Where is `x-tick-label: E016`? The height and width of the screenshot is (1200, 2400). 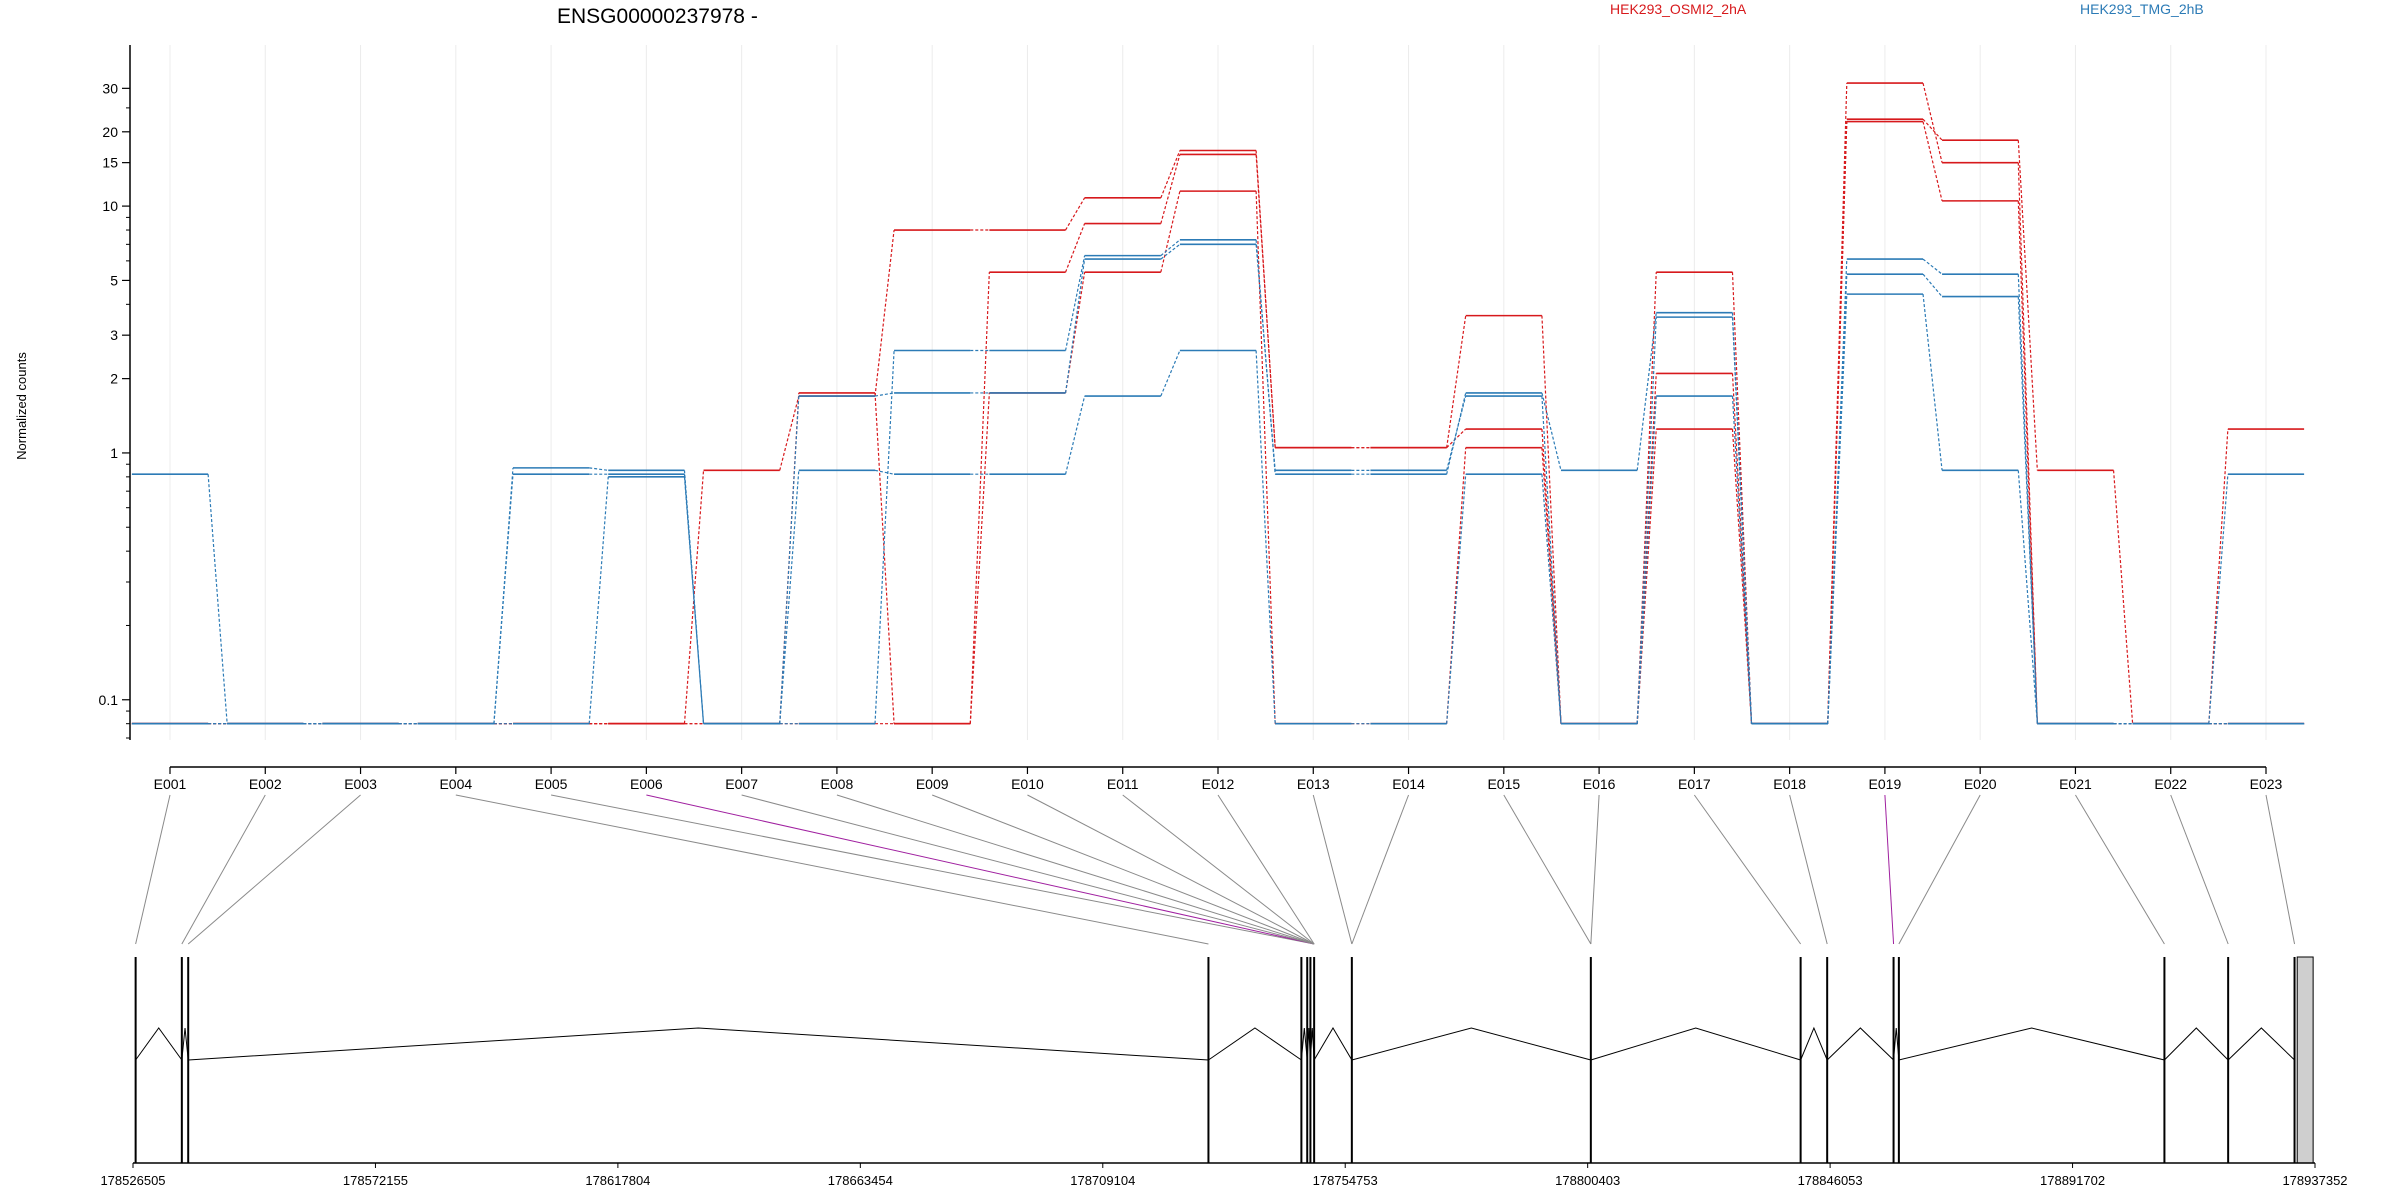
x-tick-label: E016 is located at coordinates (1599, 784).